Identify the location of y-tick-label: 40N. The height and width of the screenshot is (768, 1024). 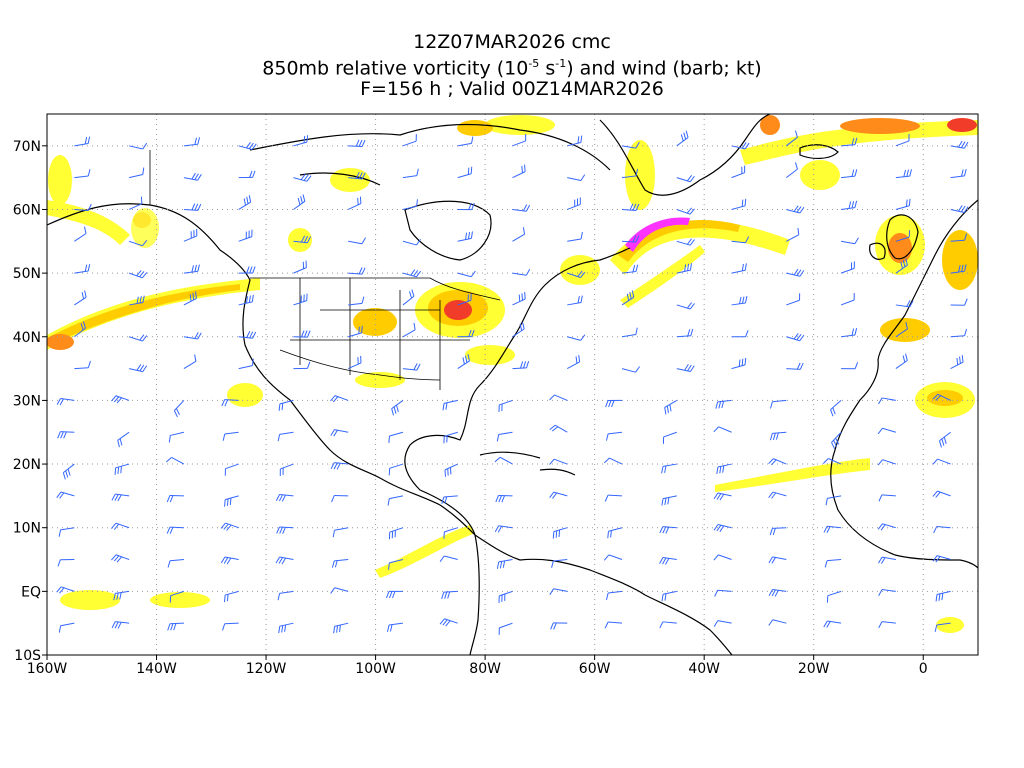
(27, 338).